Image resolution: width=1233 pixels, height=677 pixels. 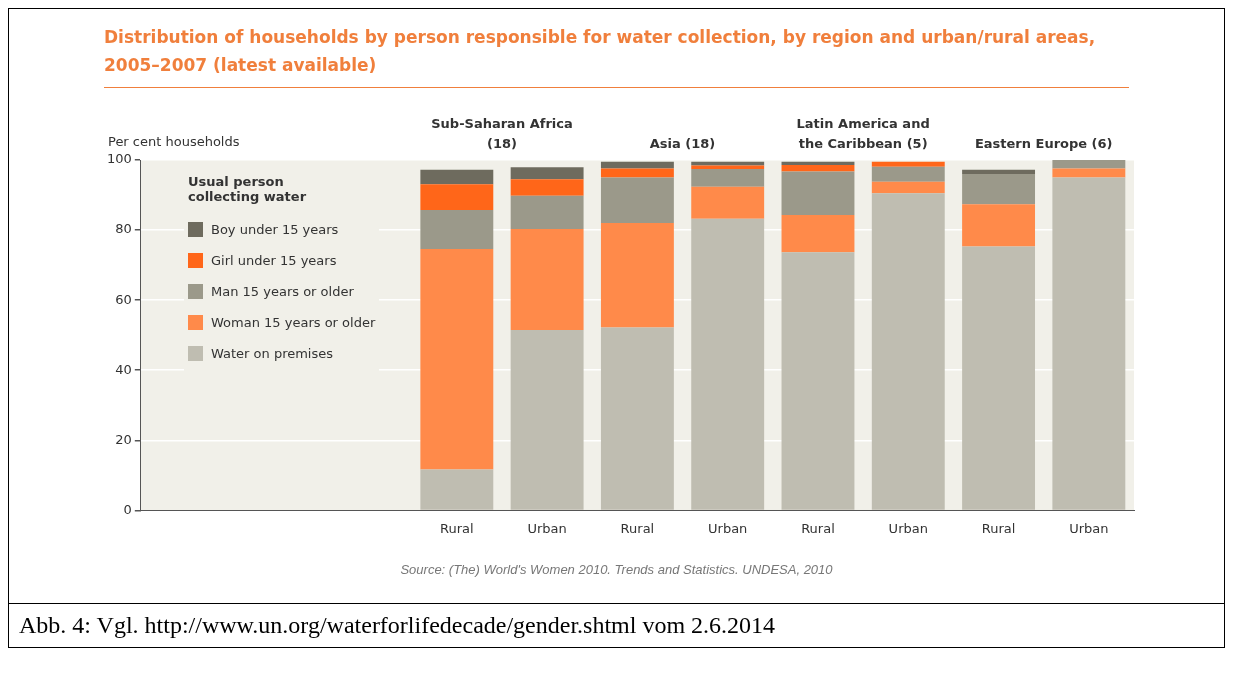 I want to click on legend-label: Water on premises, so click(x=272, y=353).